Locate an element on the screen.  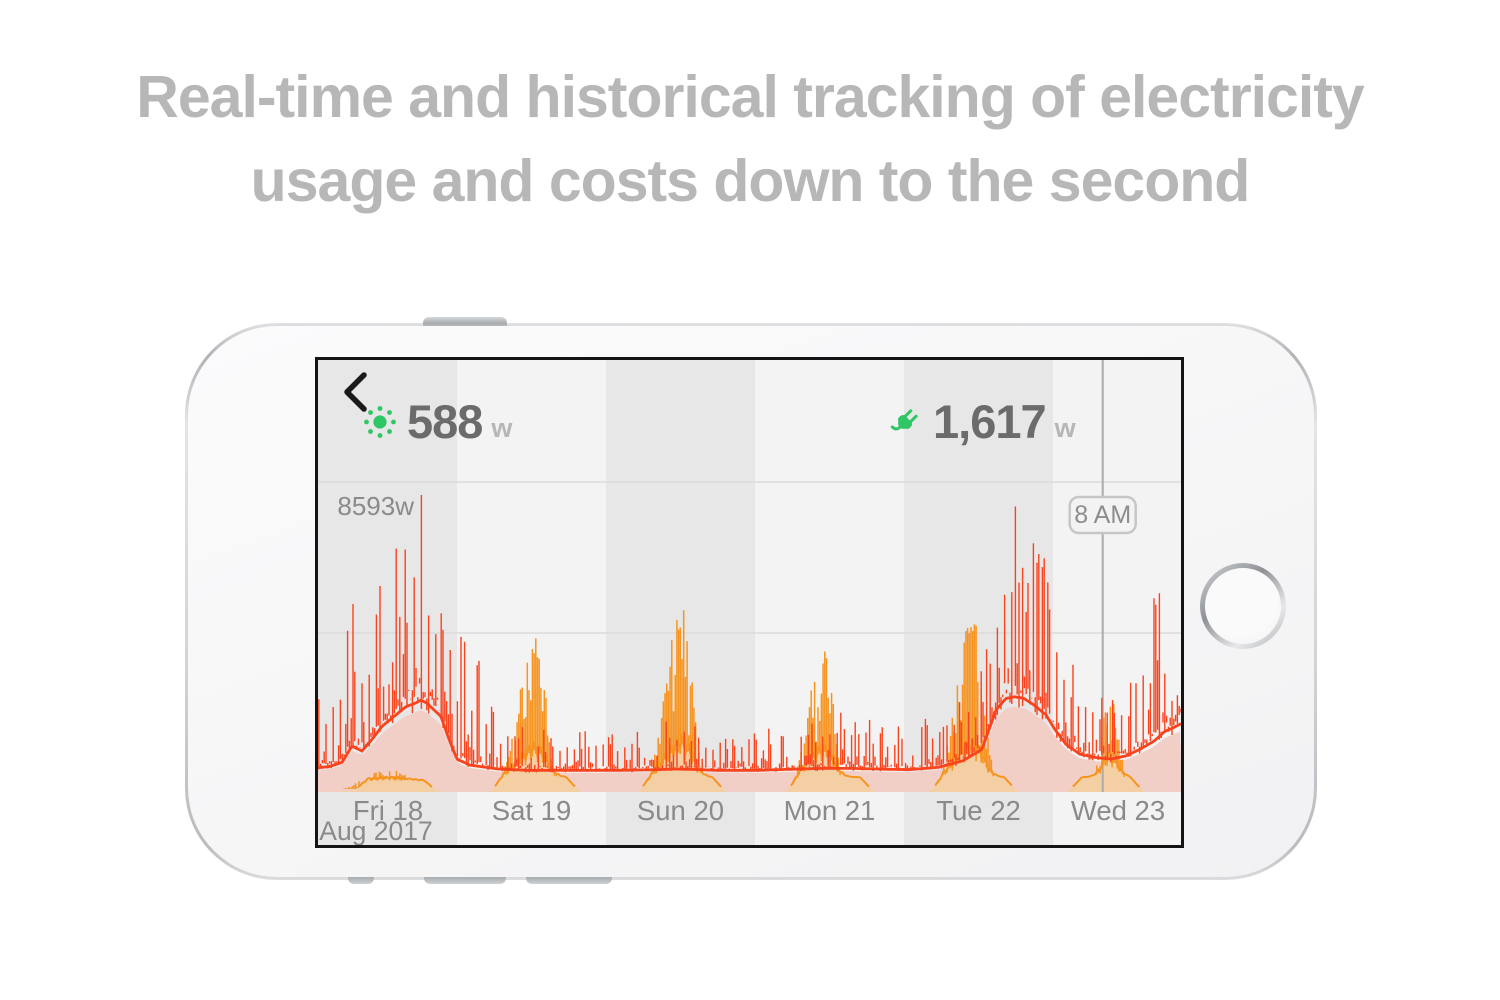
sun-icon is located at coordinates (380, 421).